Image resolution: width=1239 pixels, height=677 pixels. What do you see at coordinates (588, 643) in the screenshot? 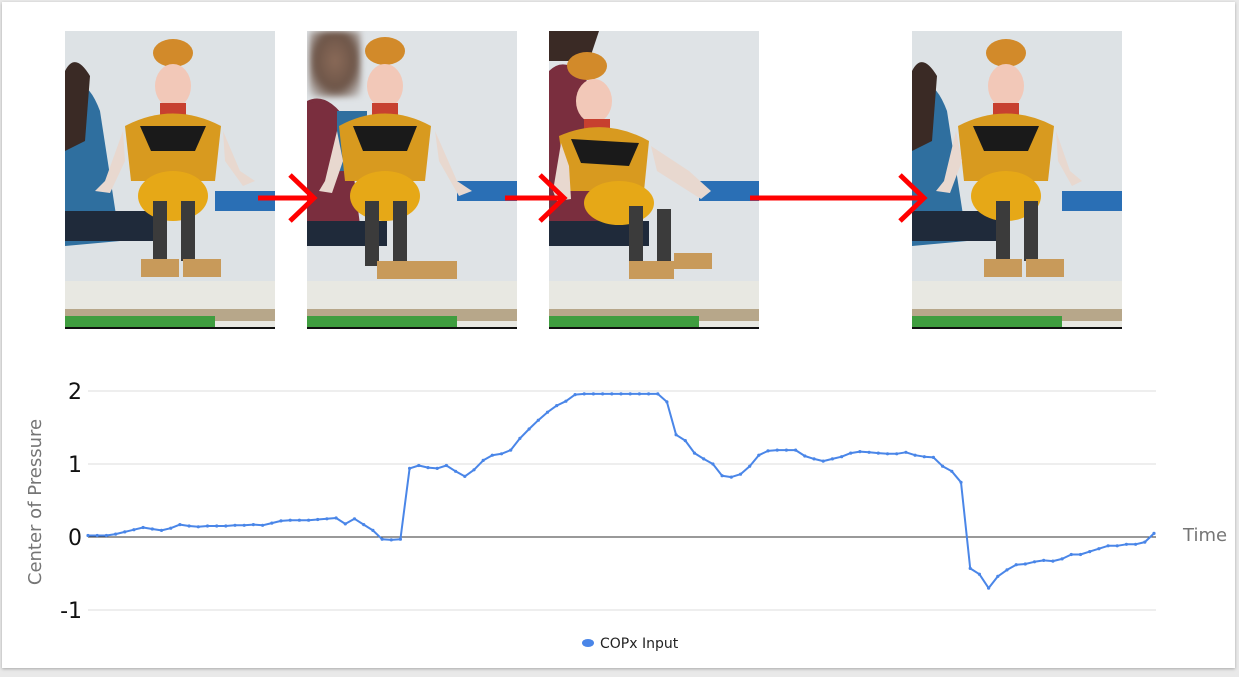
I see `legend-swatch-copx` at bounding box center [588, 643].